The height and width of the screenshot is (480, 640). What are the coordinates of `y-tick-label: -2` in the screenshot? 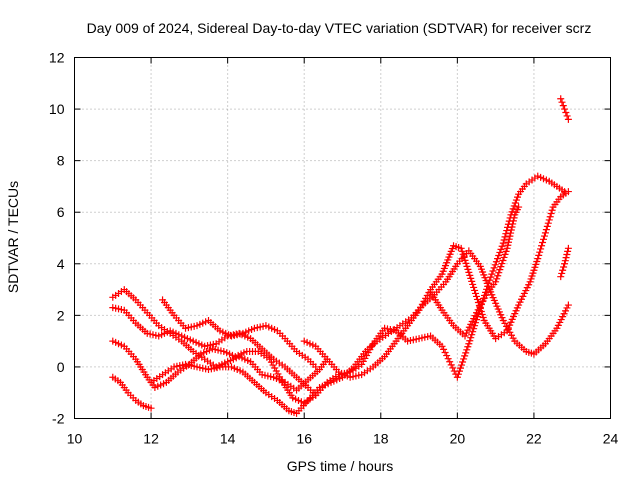 It's located at (58, 419).